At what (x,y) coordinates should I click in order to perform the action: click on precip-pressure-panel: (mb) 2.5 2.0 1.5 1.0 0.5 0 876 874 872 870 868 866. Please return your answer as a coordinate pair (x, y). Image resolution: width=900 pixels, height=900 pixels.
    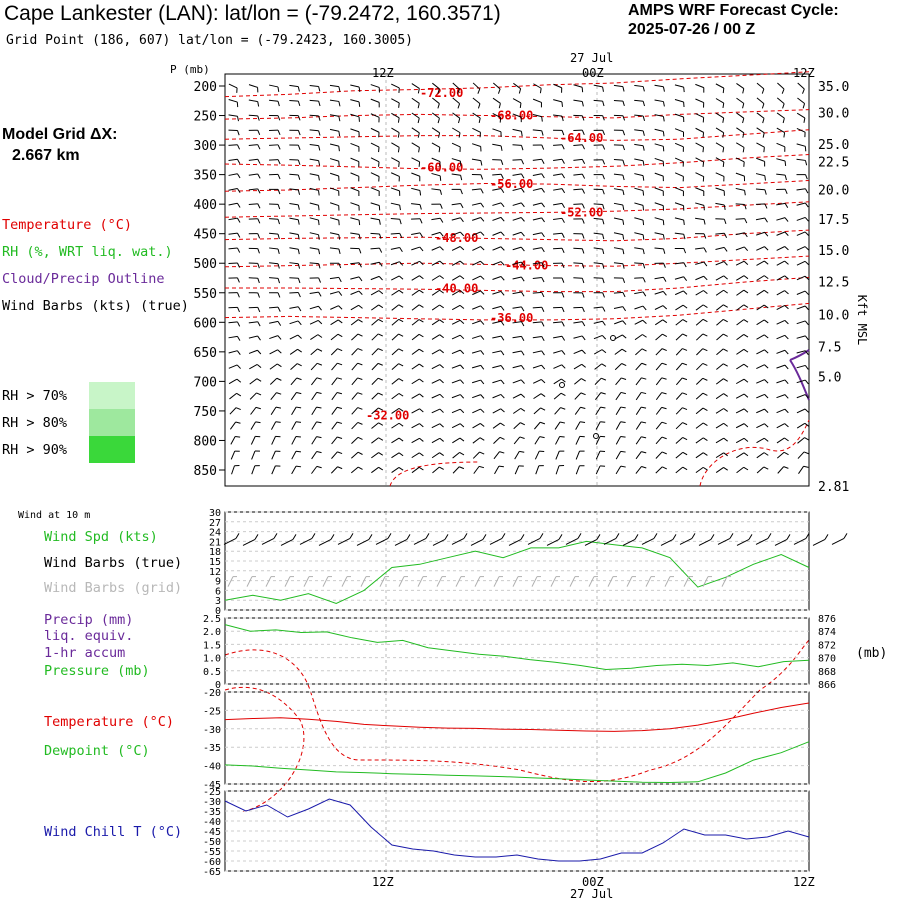
    Looking at the image, I should click on (545, 652).